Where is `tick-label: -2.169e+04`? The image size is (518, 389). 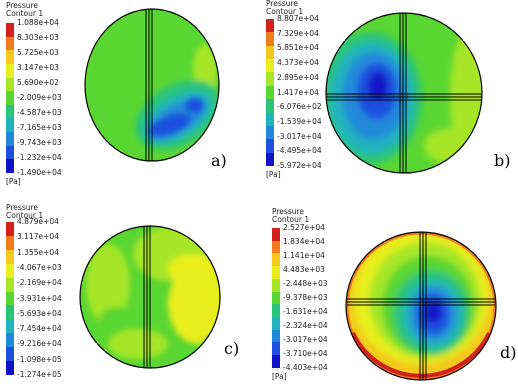
tick-label: -2.169e+04 is located at coordinates (39, 283).